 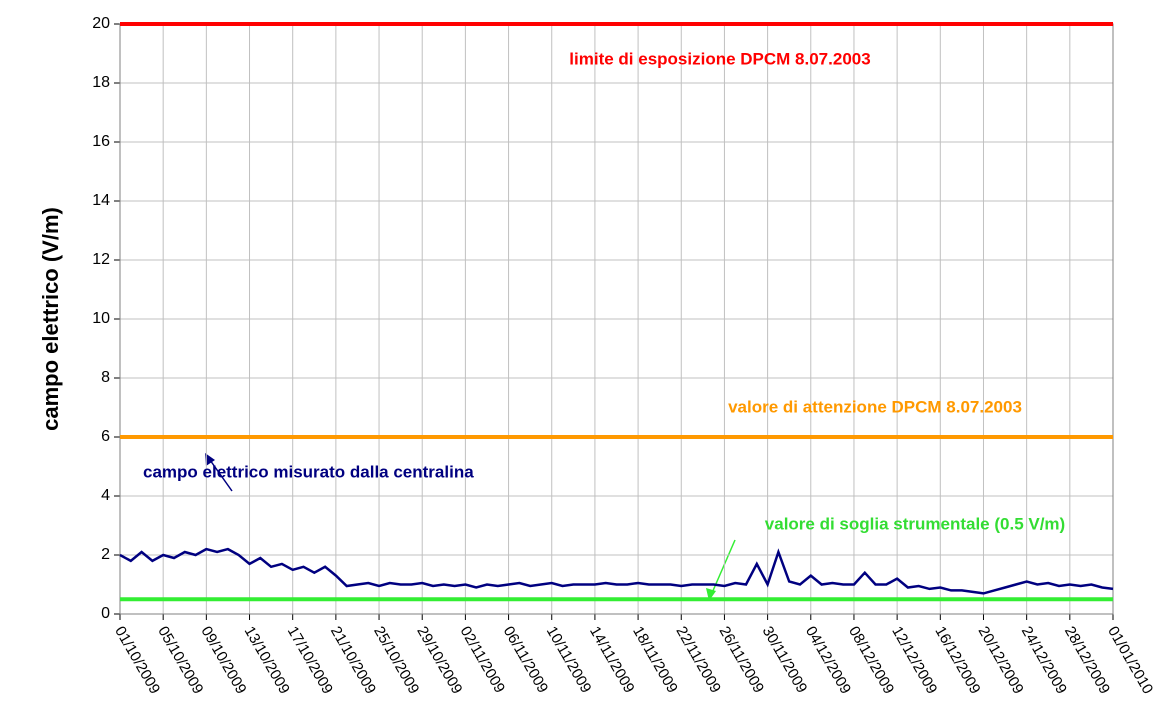 What do you see at coordinates (105, 377) in the screenshot?
I see `y-tick-label: 8` at bounding box center [105, 377].